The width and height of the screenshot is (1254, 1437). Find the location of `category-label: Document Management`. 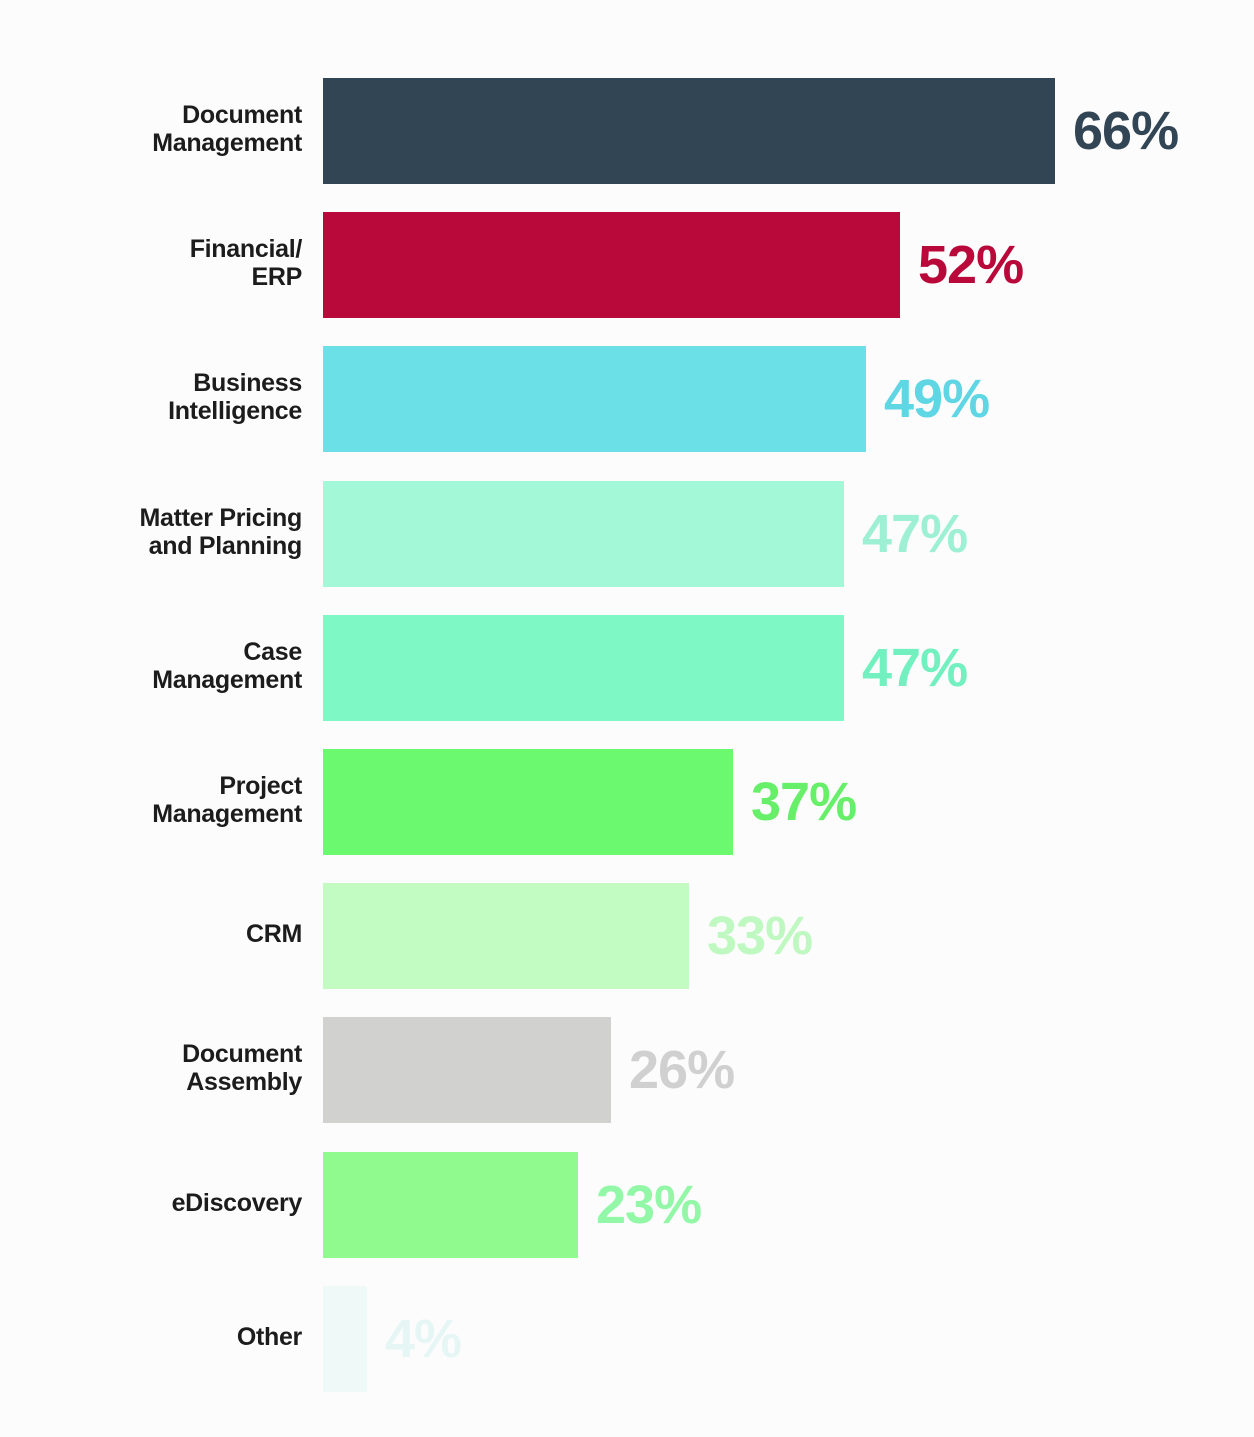

category-label: Document Management is located at coordinates (172, 129).